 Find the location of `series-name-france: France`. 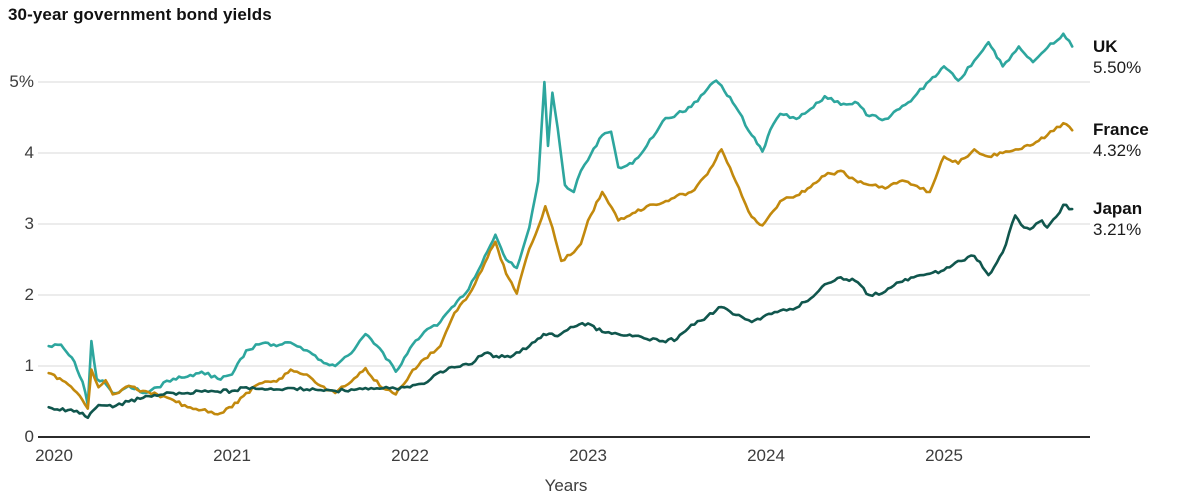

series-name-france: France is located at coordinates (1121, 130).